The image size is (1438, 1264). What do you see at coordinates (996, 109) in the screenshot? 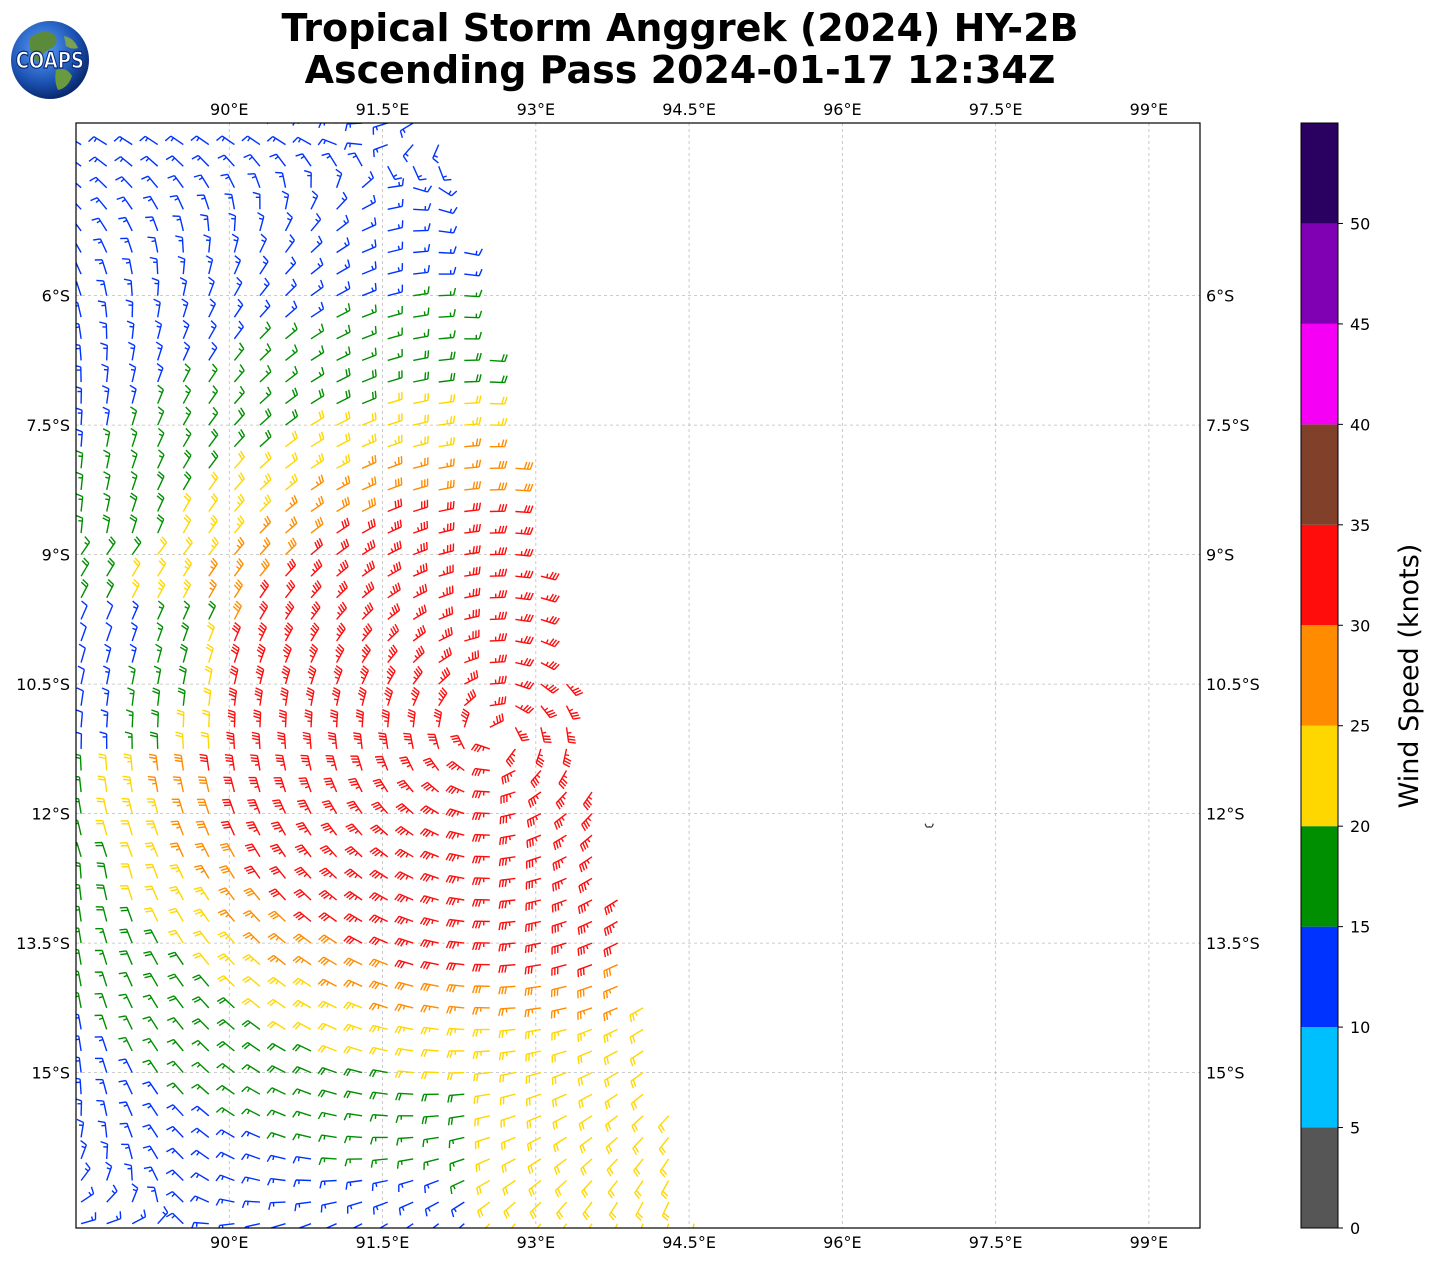
I see `lon-tick-label-top: 97.5°E` at bounding box center [996, 109].